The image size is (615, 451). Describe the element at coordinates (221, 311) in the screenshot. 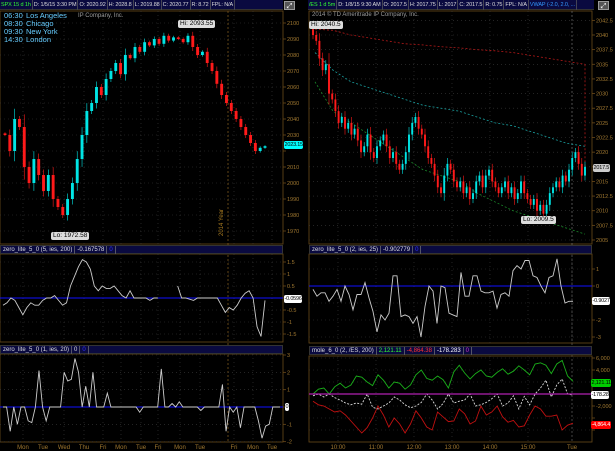

I see `study-line` at that location.